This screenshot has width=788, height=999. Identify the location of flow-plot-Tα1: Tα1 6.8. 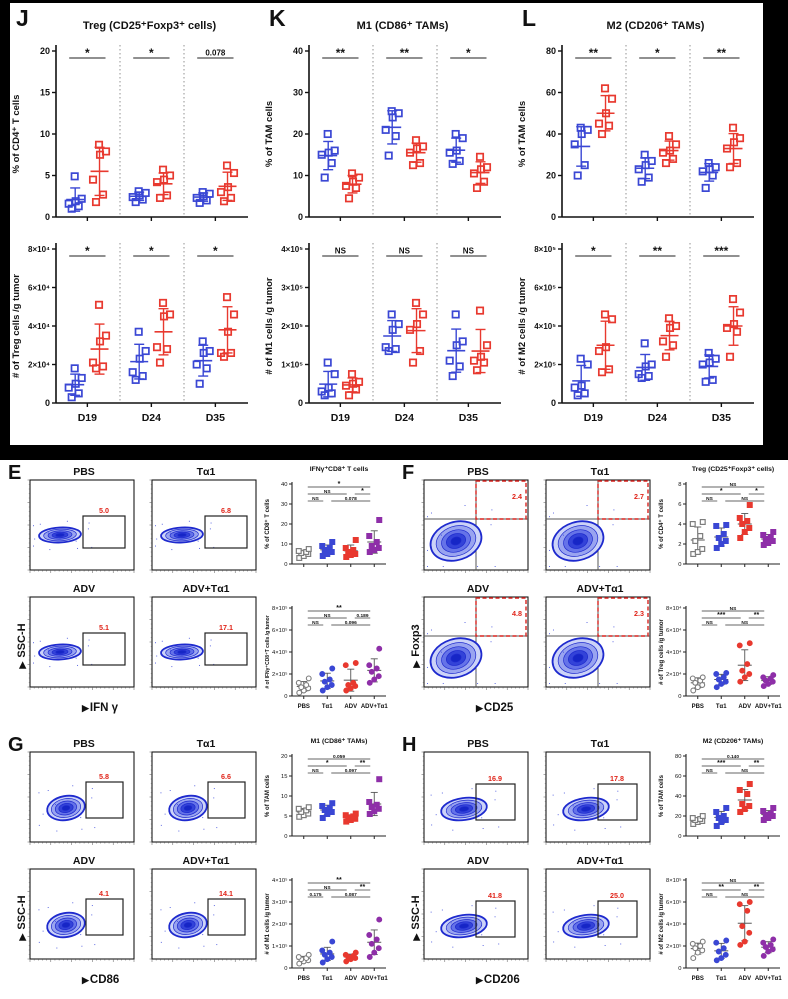
(206, 521).